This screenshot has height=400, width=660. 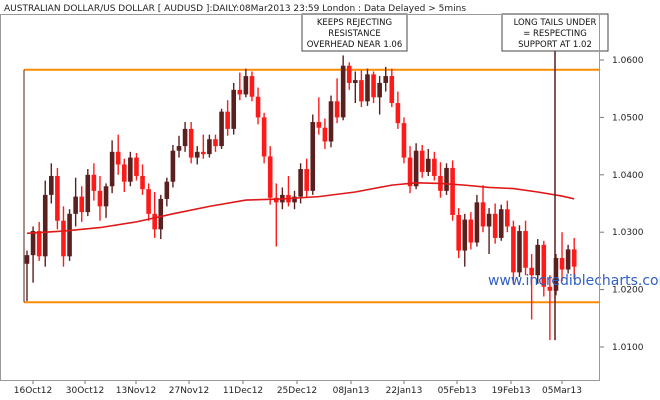 I want to click on annotation-text: LONG TAILS UNDER, so click(x=555, y=23).